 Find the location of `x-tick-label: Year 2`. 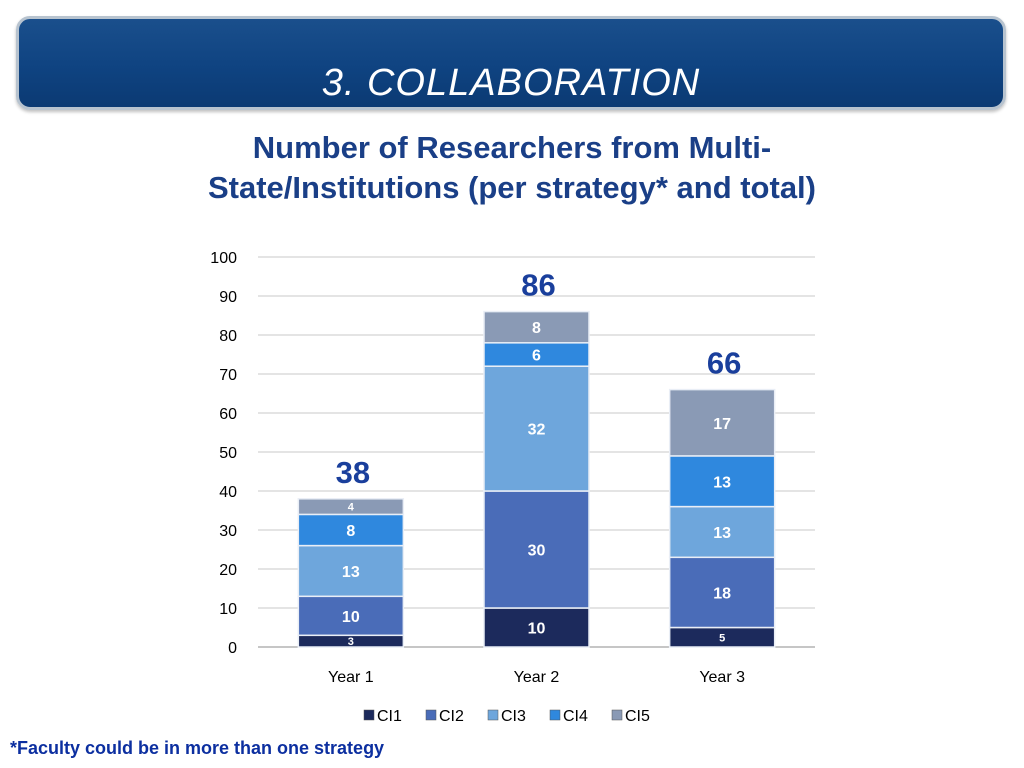

x-tick-label: Year 2 is located at coordinates (537, 677).